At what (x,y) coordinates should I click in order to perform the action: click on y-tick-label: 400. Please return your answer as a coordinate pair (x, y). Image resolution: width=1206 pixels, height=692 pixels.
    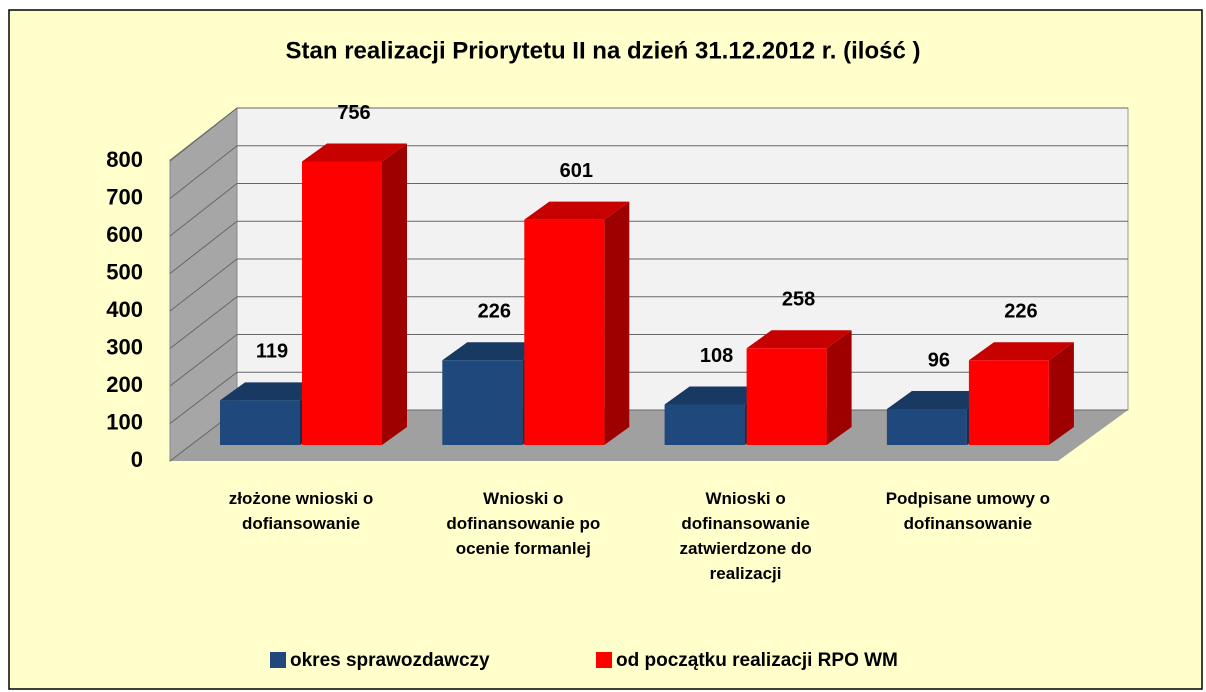
    Looking at the image, I should click on (124, 309).